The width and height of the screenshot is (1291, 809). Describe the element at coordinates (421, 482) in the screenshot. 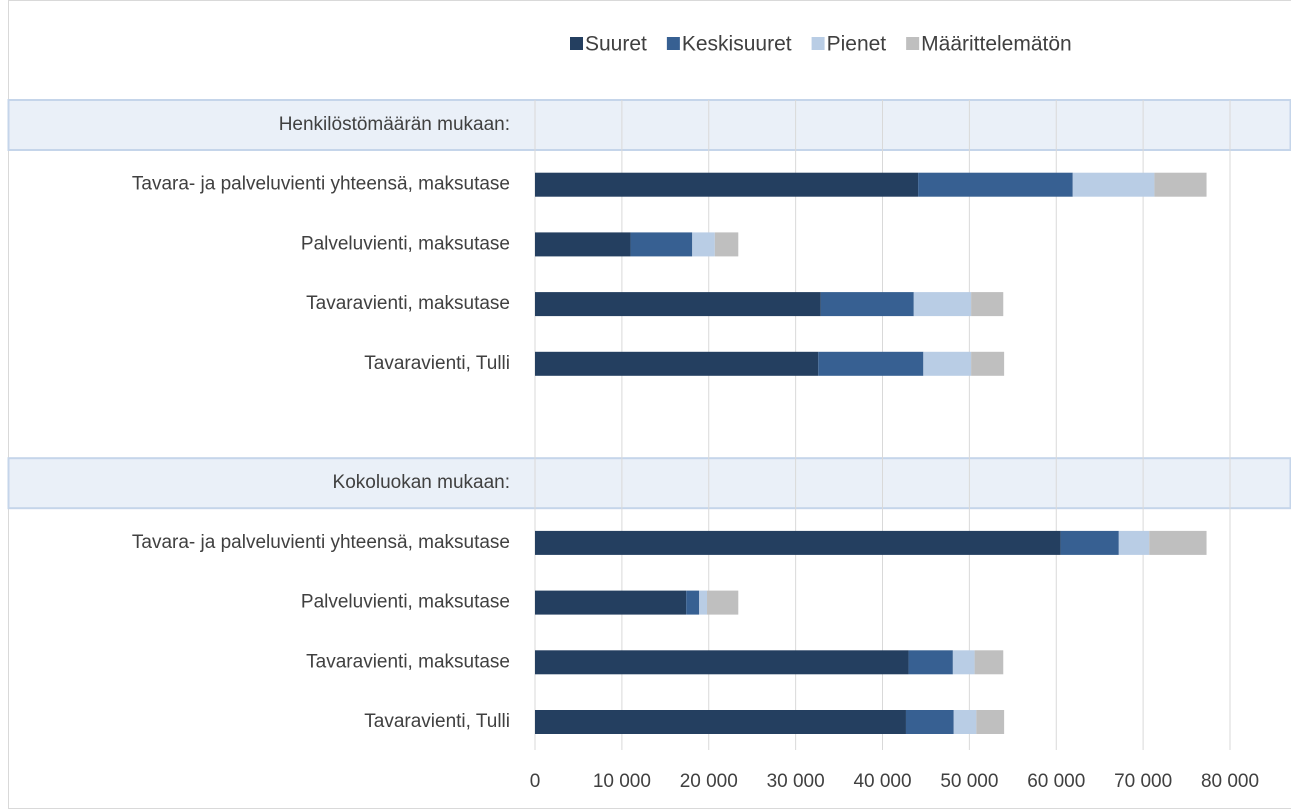

I see `y-tick-label: Kokoluokan mukaan:` at that location.